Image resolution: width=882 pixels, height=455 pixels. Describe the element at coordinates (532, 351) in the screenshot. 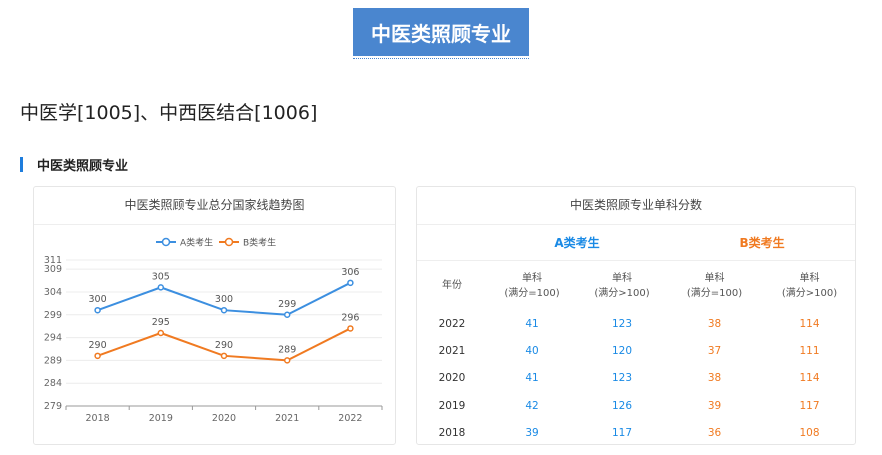

I see `cell-a-eq100: 40` at that location.